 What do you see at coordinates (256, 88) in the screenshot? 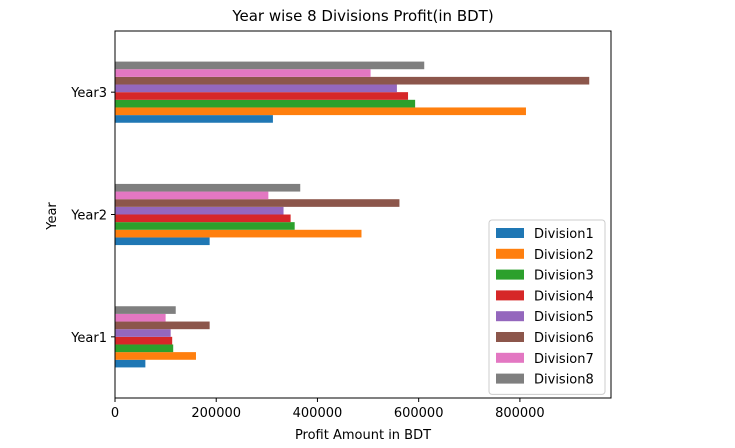
I see `bar-division5-year3` at bounding box center [256, 88].